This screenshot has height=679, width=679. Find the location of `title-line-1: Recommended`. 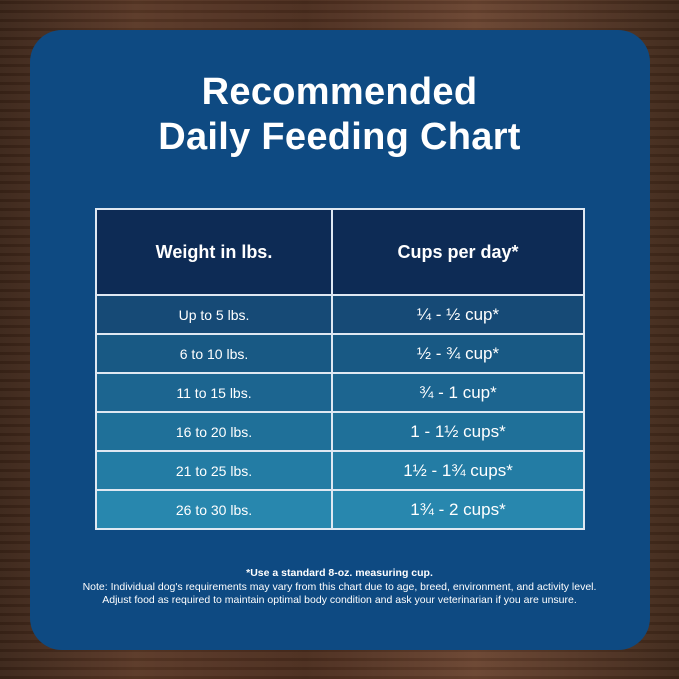

title-line-1: Recommended is located at coordinates (339, 92).